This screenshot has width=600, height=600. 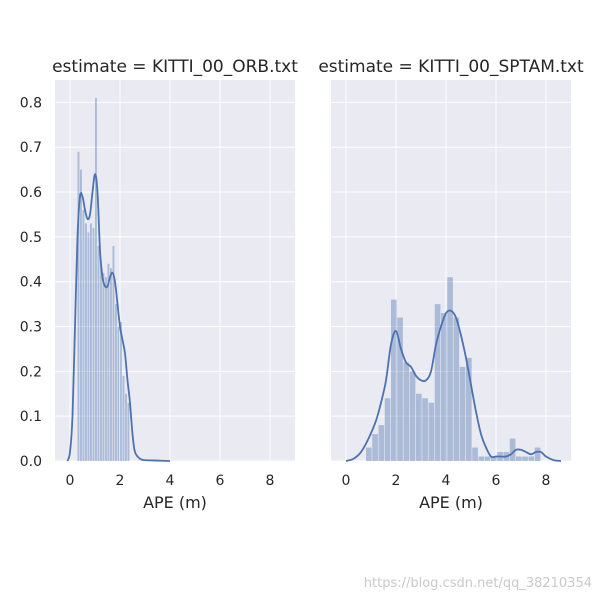 What do you see at coordinates (175, 67) in the screenshot?
I see `subplot-title: estimate = KITTI_00_ORB.txt` at bounding box center [175, 67].